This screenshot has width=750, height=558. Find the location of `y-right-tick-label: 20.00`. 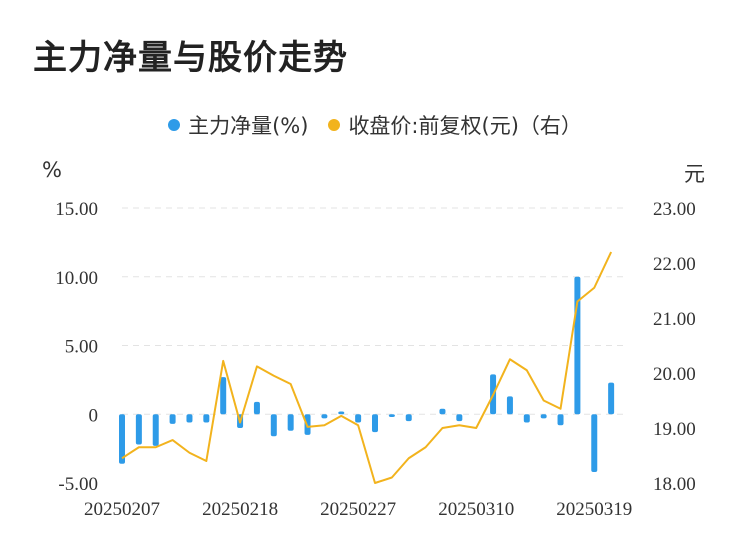

y-right-tick-label: 20.00 is located at coordinates (674, 374).